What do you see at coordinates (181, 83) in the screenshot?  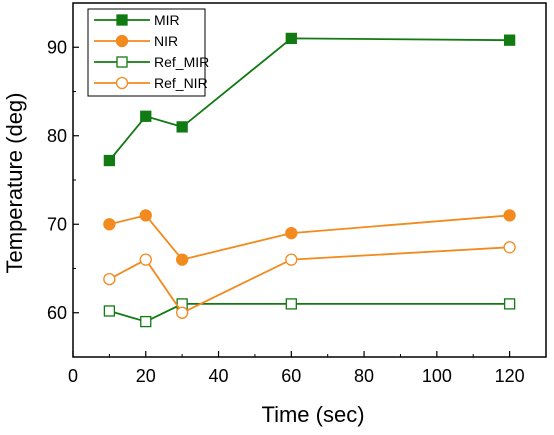 I see `legend-label-ref-nir: Ref_NIR` at bounding box center [181, 83].